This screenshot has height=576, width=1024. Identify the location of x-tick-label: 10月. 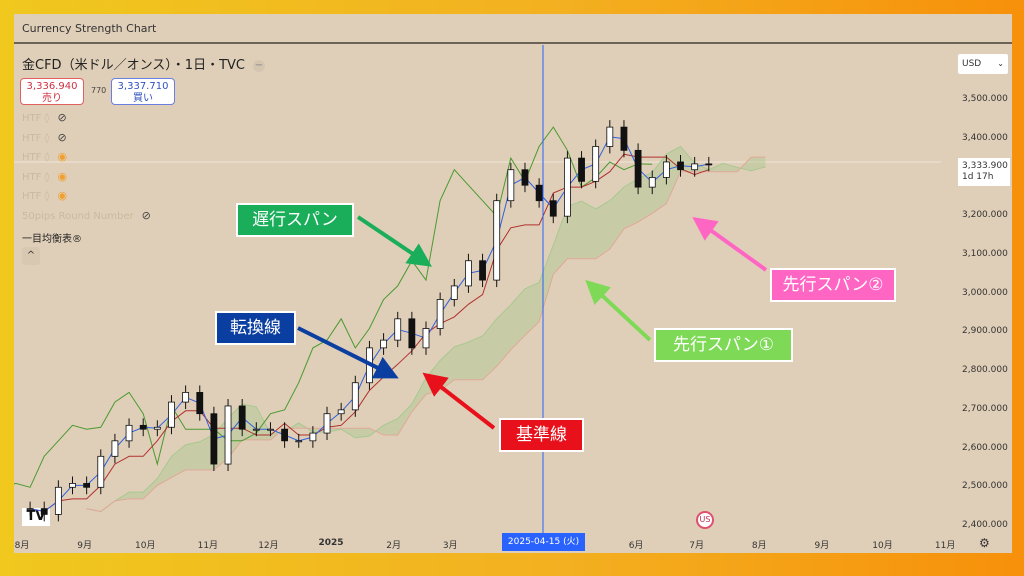
(145, 546).